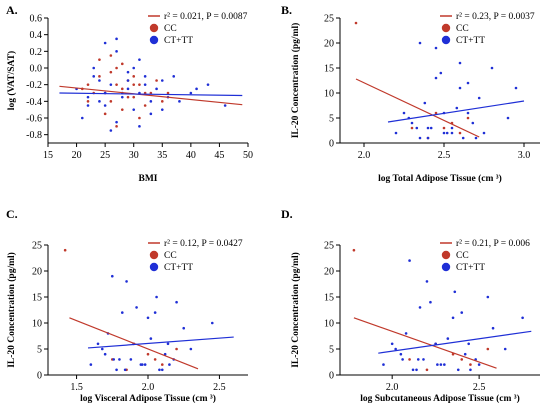 The height and width of the screenshot is (410, 550). Describe the element at coordinates (39, 350) in the screenshot. I see `y-tick-label: 5` at that location.